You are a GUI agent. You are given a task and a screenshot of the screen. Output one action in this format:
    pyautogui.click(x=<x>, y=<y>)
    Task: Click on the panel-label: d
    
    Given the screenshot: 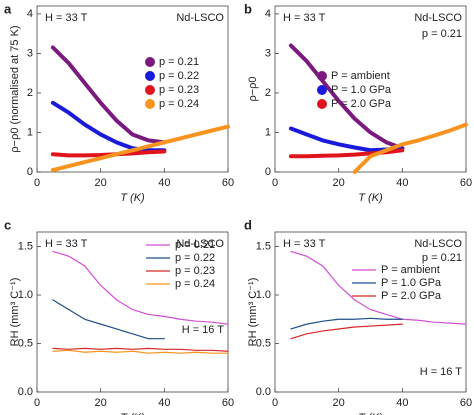 What is the action you would take?
    pyautogui.click(x=248, y=224)
    